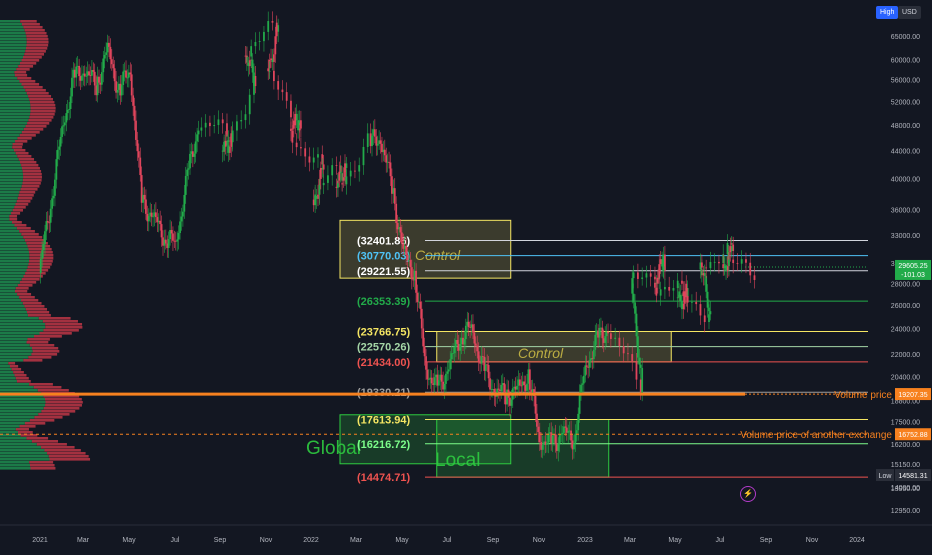  What do you see at coordinates (905, 422) in the screenshot?
I see `price-tick-label: 17500.00` at bounding box center [905, 422].